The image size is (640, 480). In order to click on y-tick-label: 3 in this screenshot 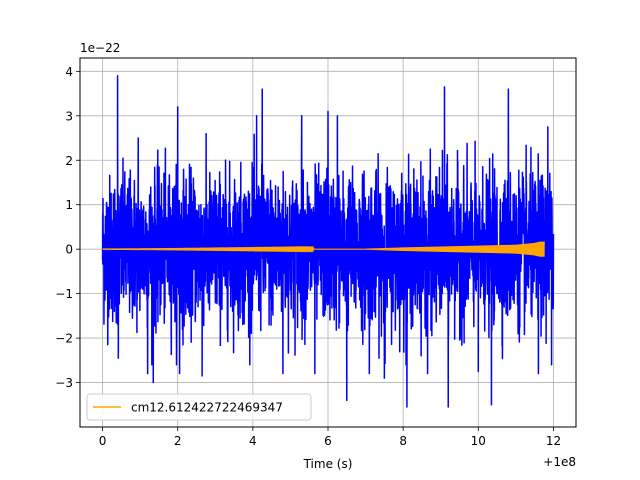, I will do `click(69, 116)`.